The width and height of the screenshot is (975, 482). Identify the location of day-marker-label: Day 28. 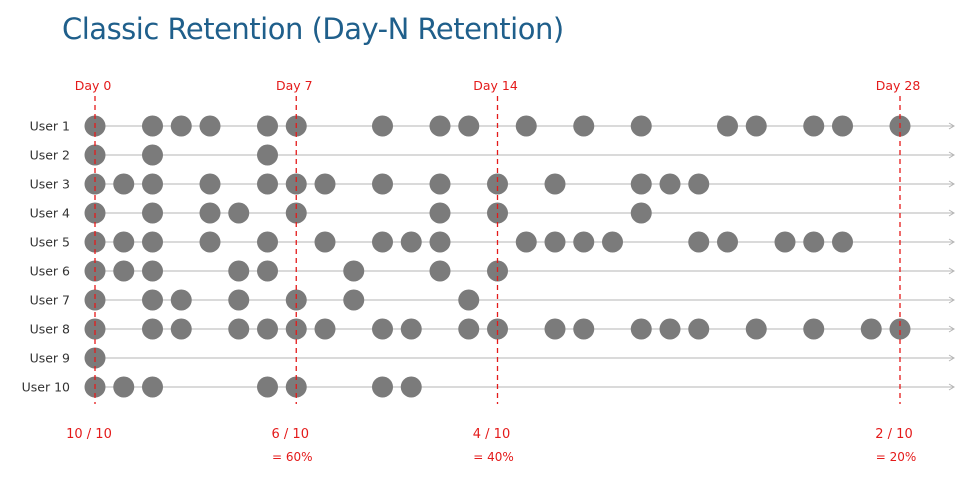
(898, 85).